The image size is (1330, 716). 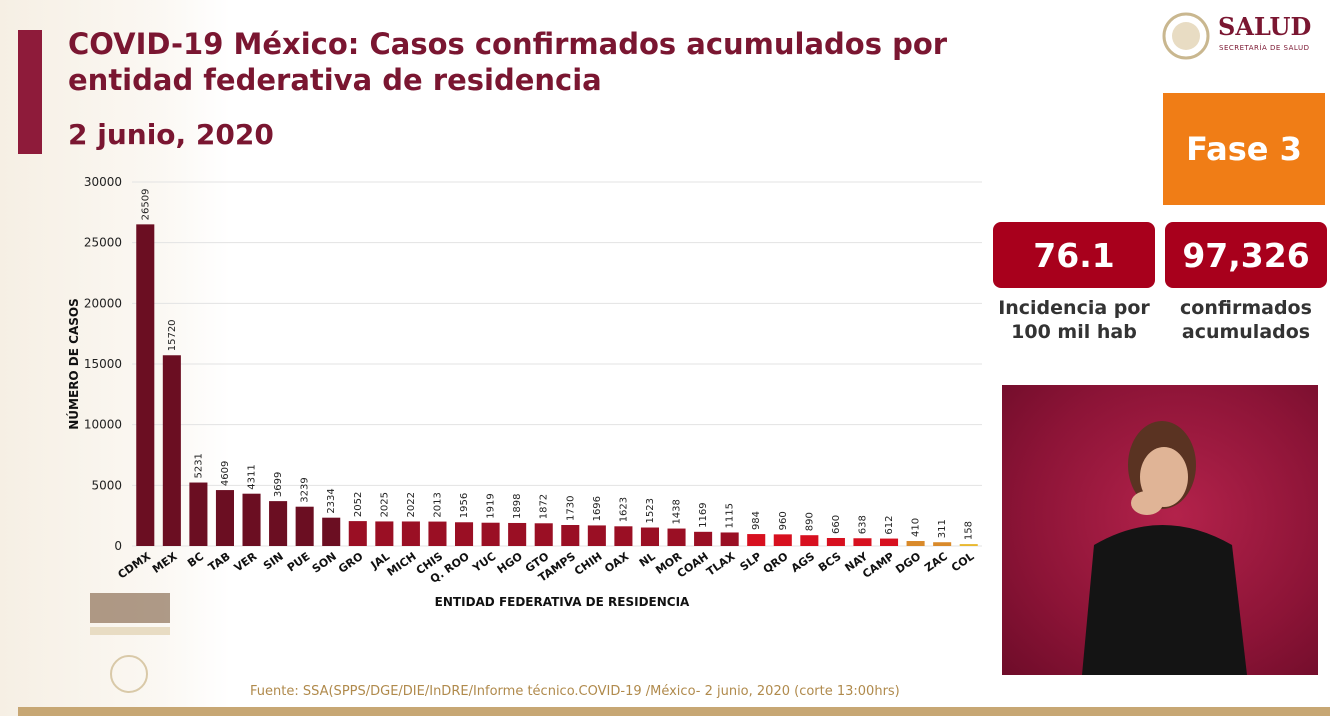 What do you see at coordinates (616, 563) in the screenshot?
I see `x-tick-label: OAX` at bounding box center [616, 563].